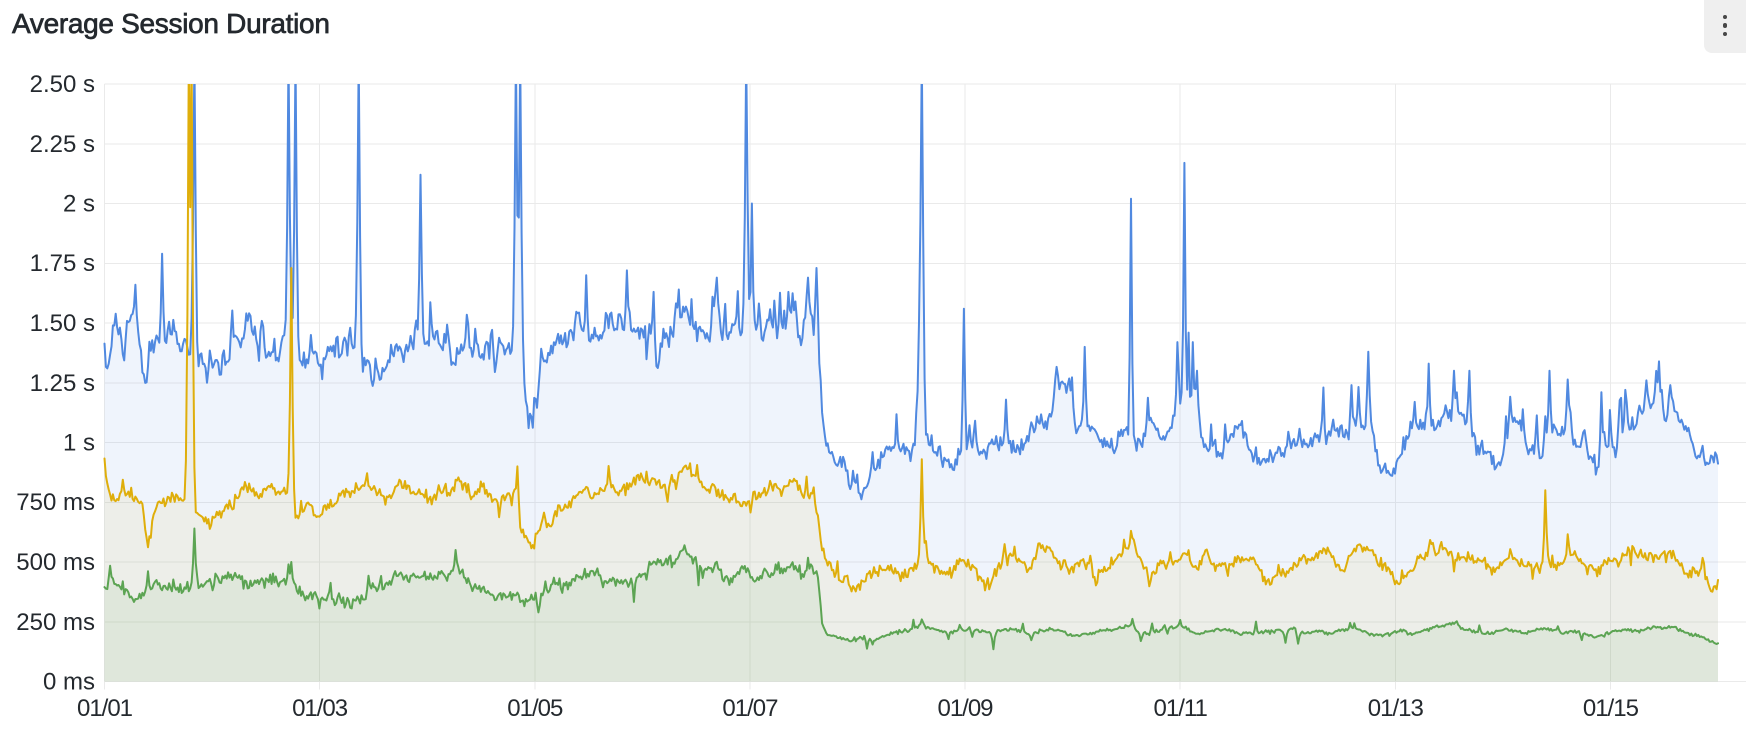 This screenshot has width=1746, height=734. I want to click on svg-text: 250 ms, so click(55, 622).